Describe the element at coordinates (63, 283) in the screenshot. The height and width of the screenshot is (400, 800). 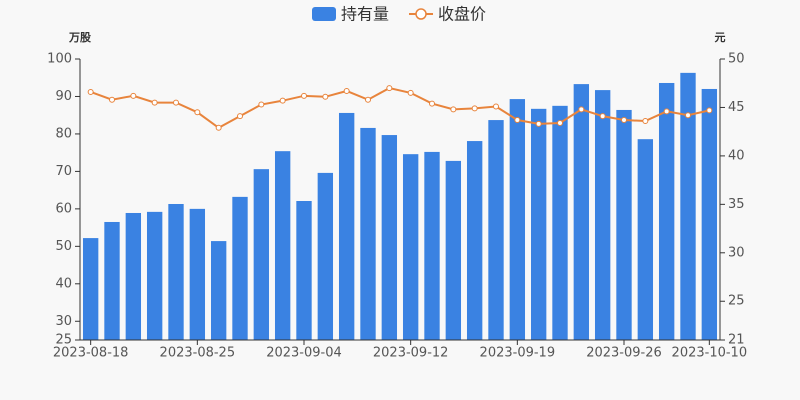
I see `y-tick-label: 40` at that location.